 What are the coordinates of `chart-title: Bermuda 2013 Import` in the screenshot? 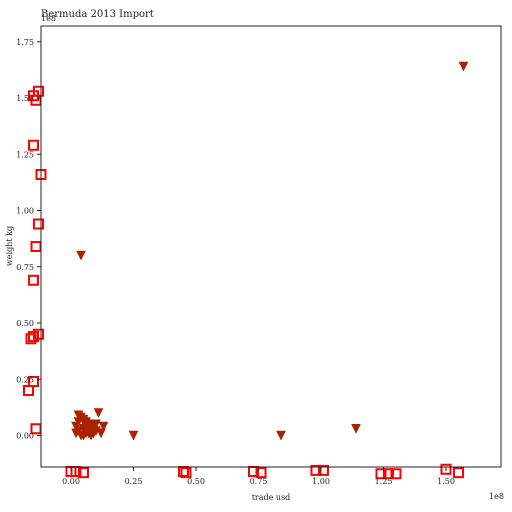 It's located at (97, 14).